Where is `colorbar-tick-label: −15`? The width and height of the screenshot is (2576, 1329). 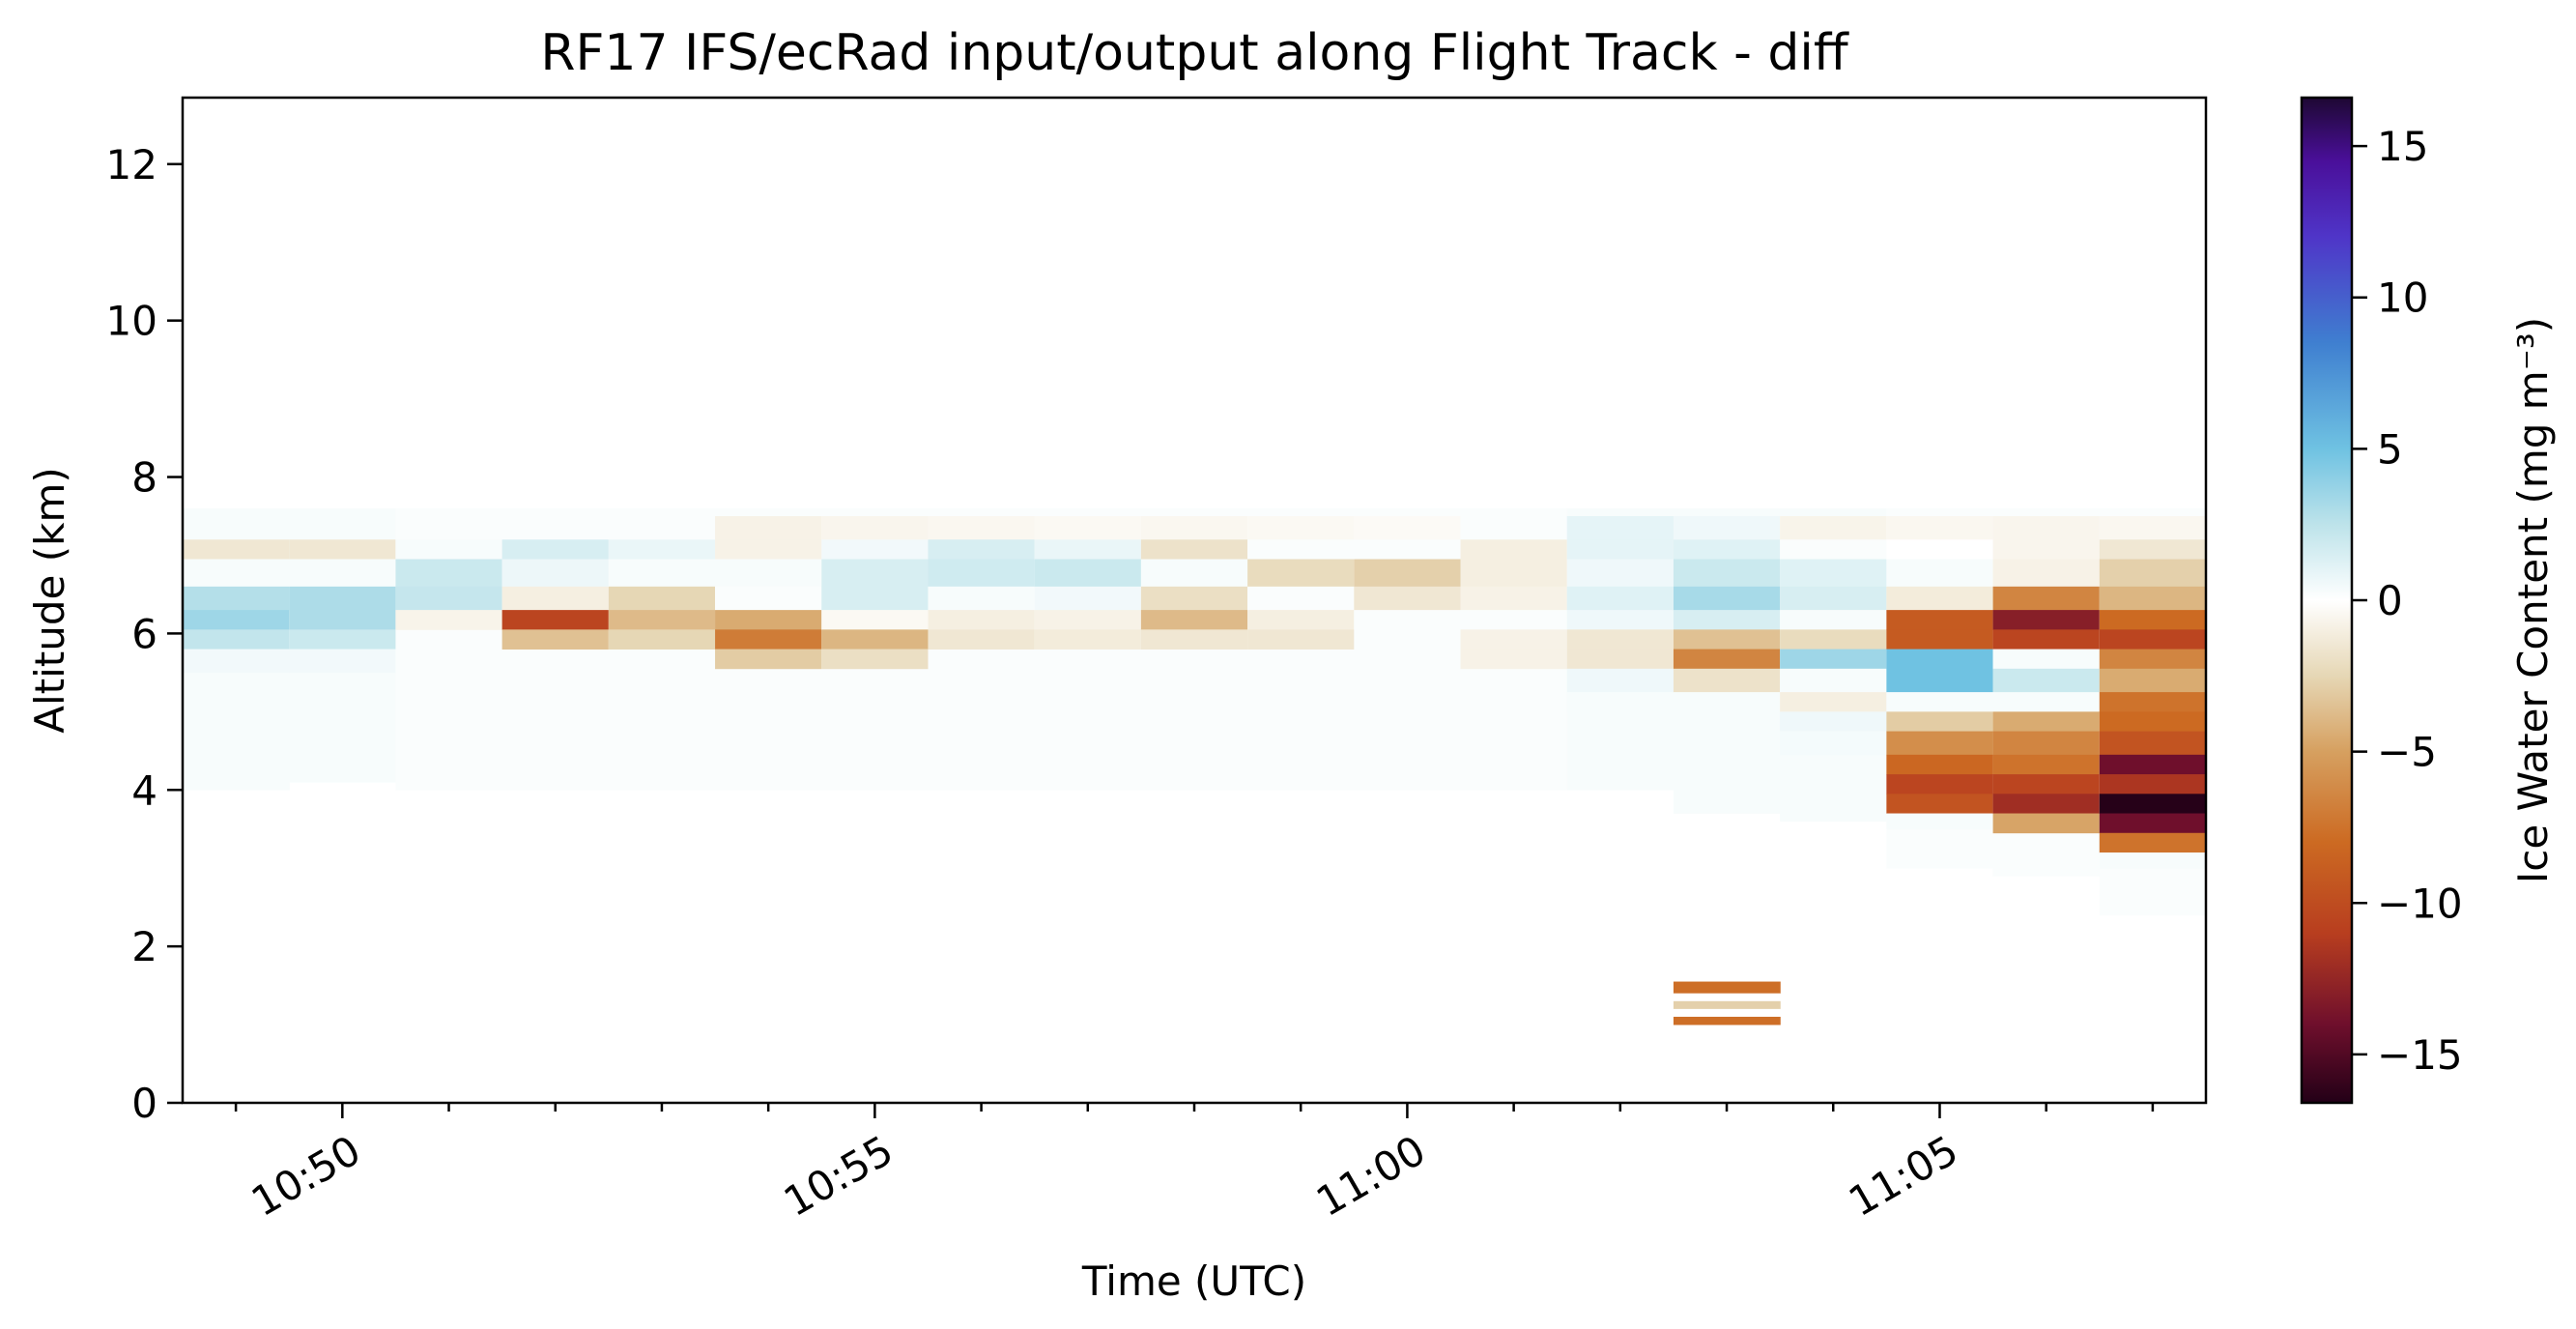
colorbar-tick-label: −15 is located at coordinates (2420, 1055).